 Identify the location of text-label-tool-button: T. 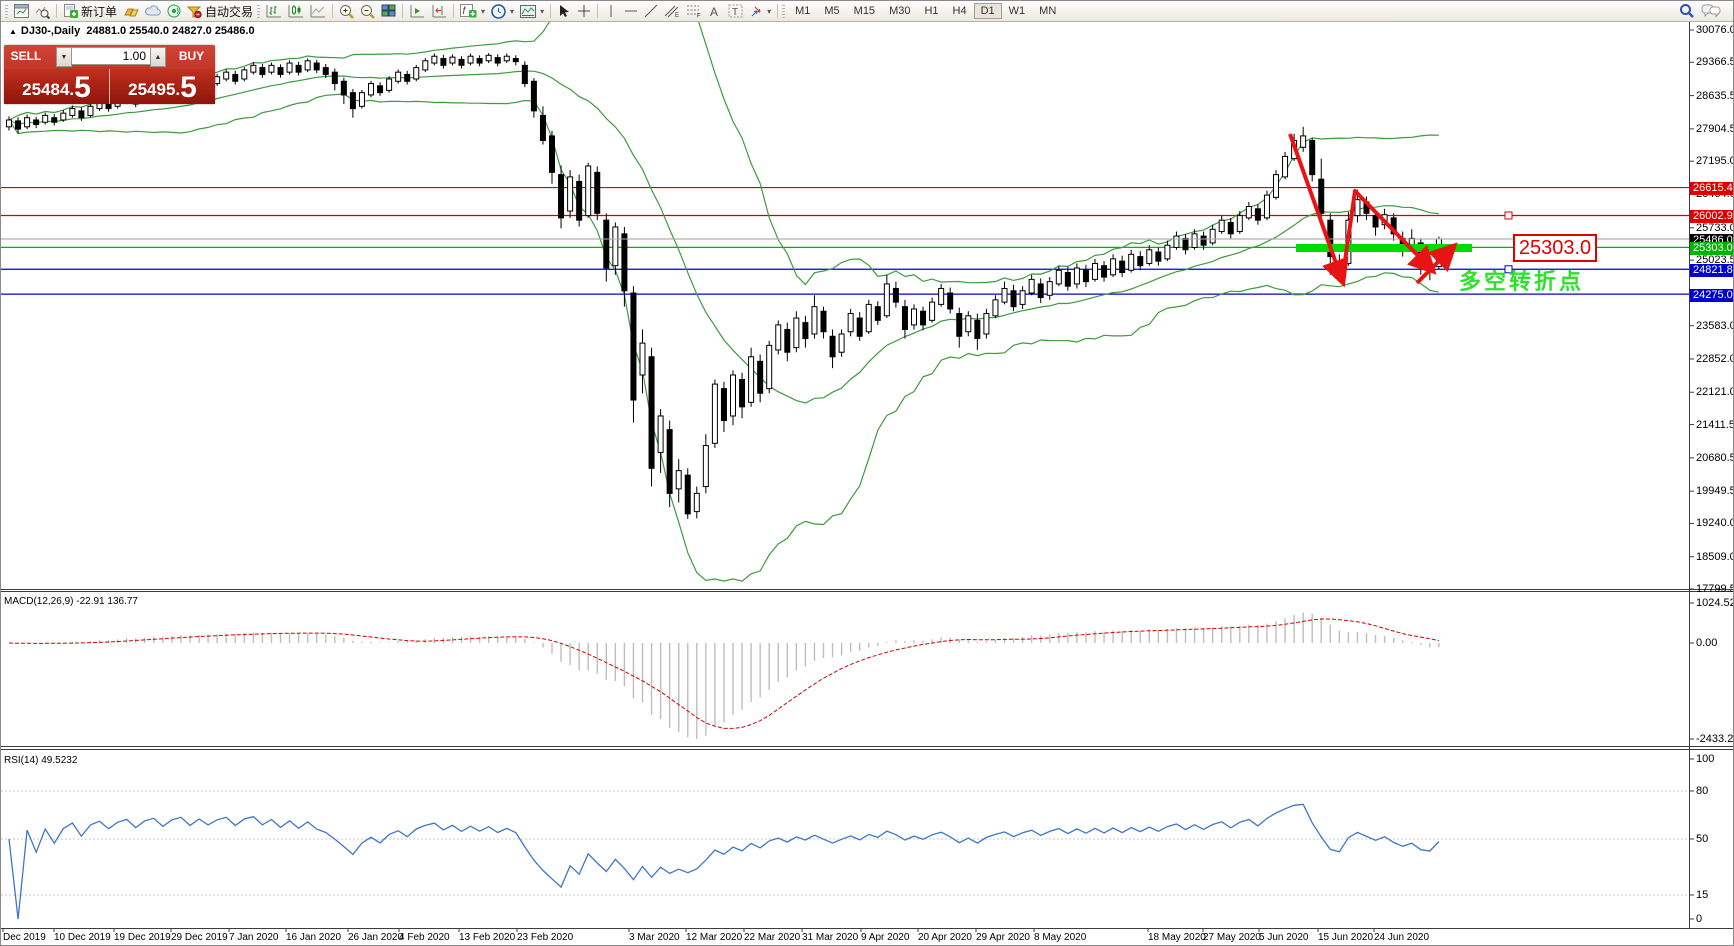
(735, 11).